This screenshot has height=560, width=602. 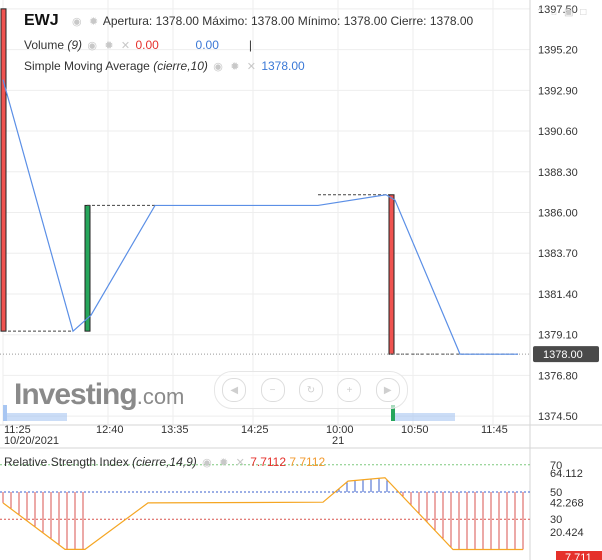 I want to click on watermark-brand: Investing, so click(x=76, y=394).